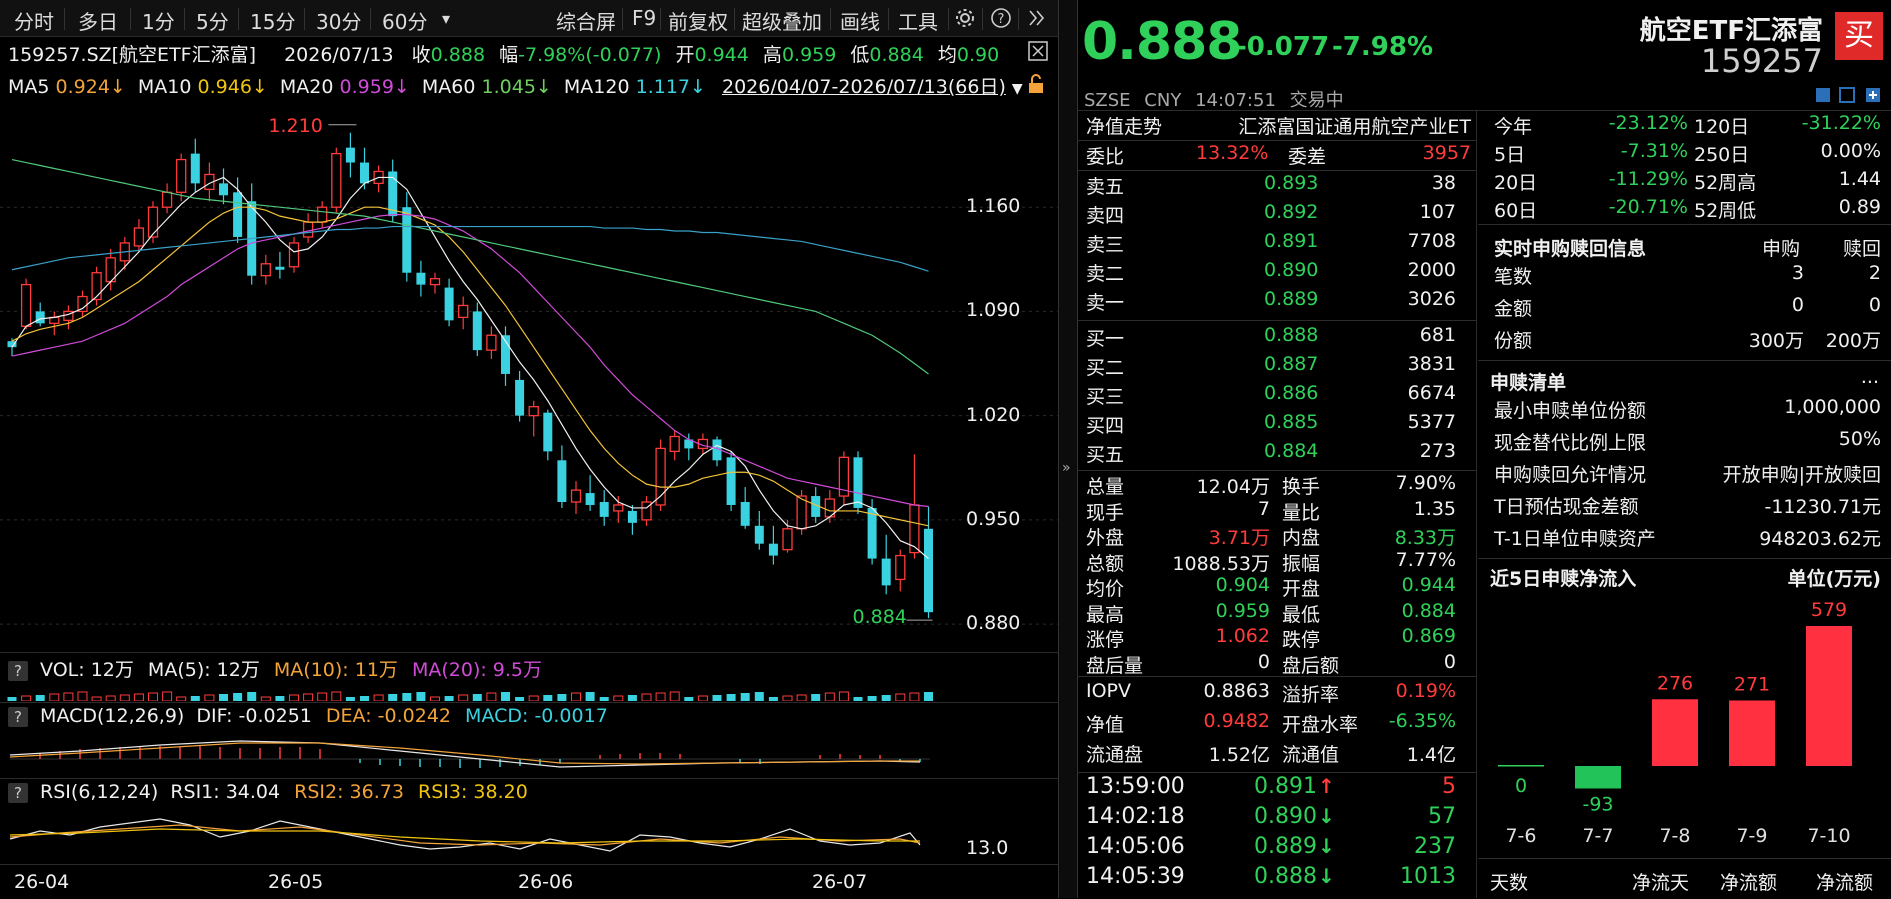 This screenshot has width=1891, height=899. Describe the element at coordinates (1291, 212) in the screenshot. I see `ask-price: 0.892` at that location.